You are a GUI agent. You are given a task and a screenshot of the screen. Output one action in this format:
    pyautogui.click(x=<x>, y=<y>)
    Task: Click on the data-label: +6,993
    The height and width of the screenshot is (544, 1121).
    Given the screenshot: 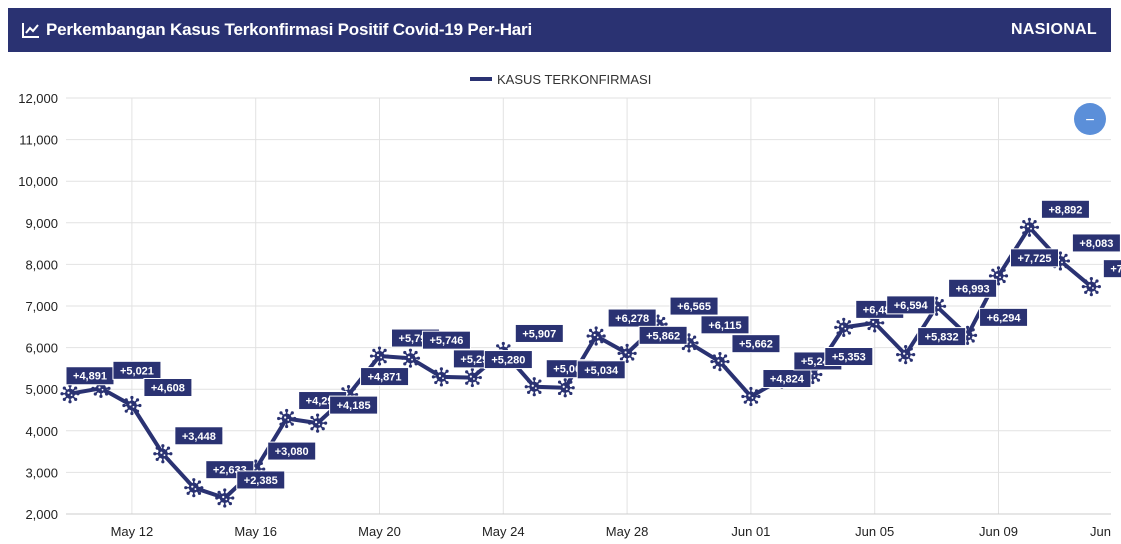 What is the action you would take?
    pyautogui.click(x=973, y=288)
    